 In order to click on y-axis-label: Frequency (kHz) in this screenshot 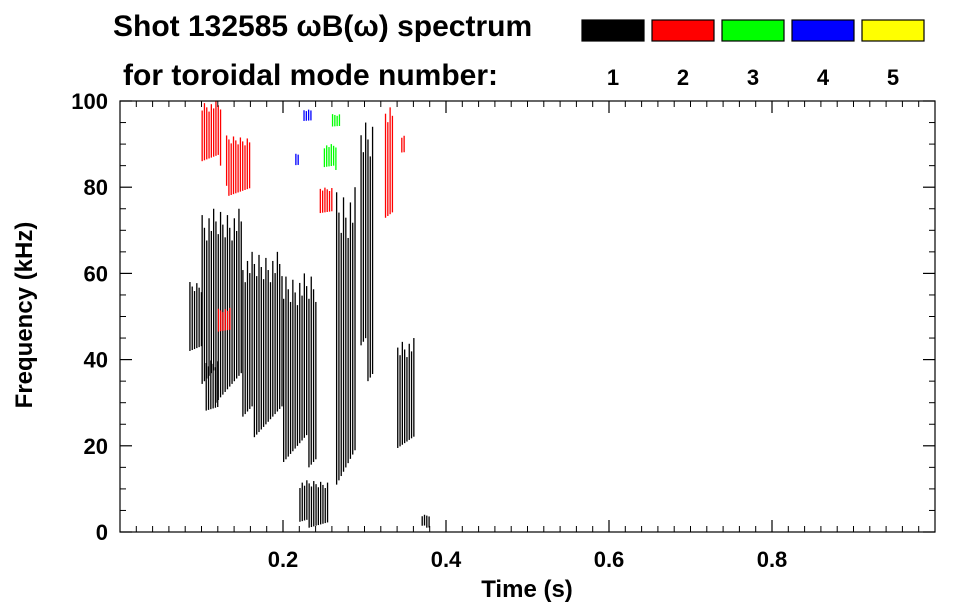, I will do `click(24, 315)`.